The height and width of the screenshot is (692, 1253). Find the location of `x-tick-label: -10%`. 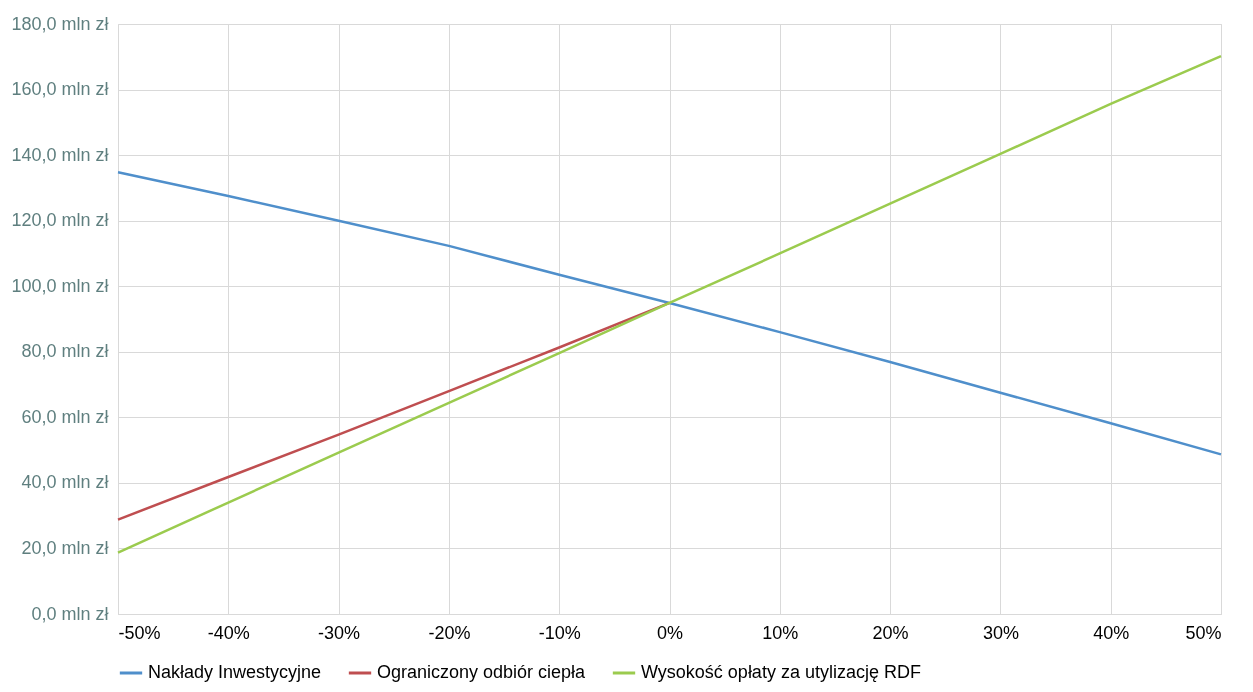

x-tick-label: -10% is located at coordinates (559, 632).